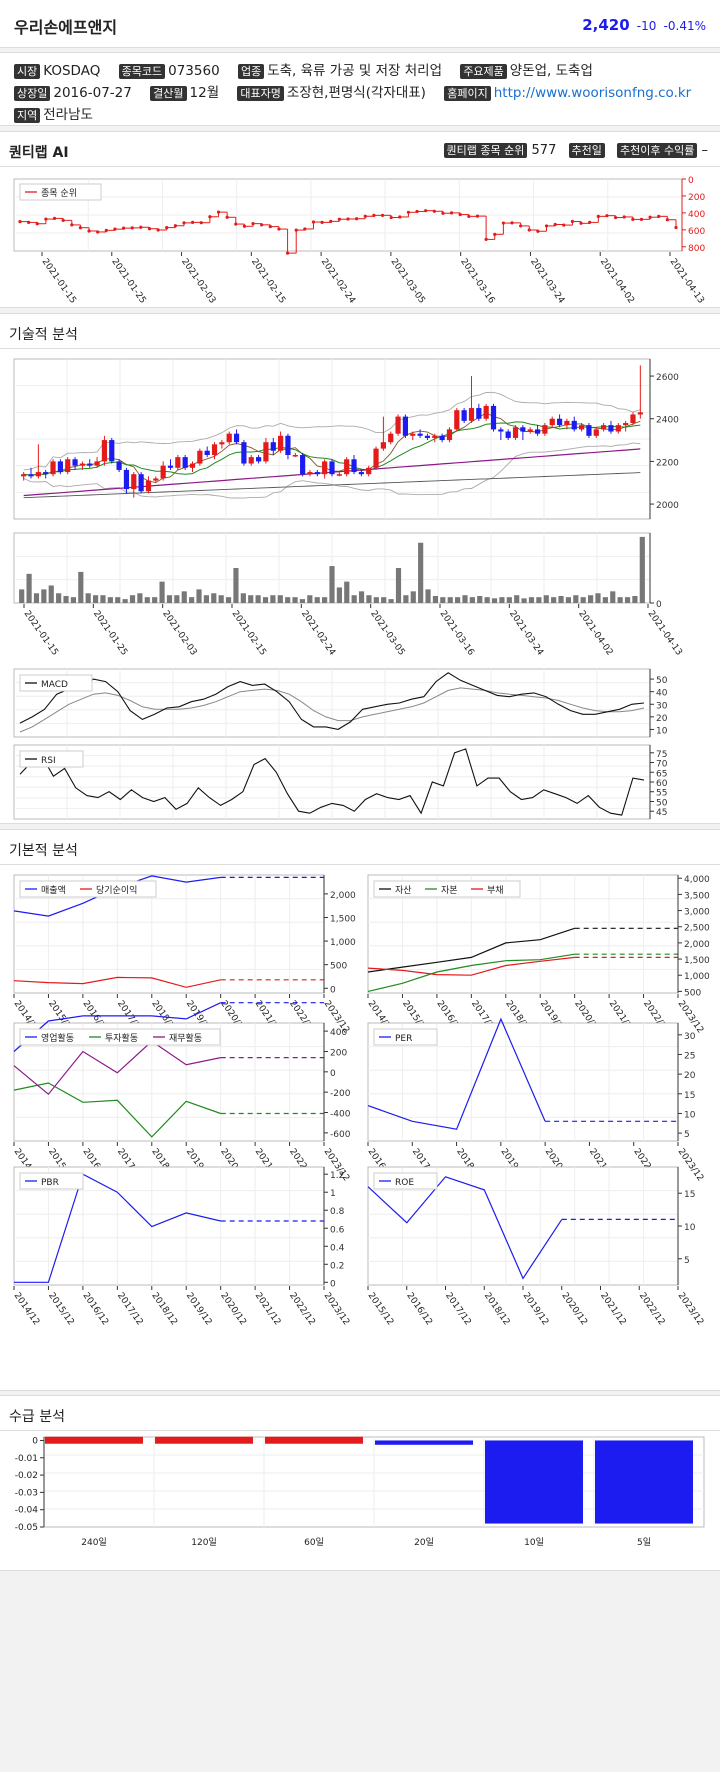 The image size is (720, 1772). What do you see at coordinates (574, 1309) in the screenshot?
I see `roe-x-xtick-label: 2020/12` at bounding box center [574, 1309].